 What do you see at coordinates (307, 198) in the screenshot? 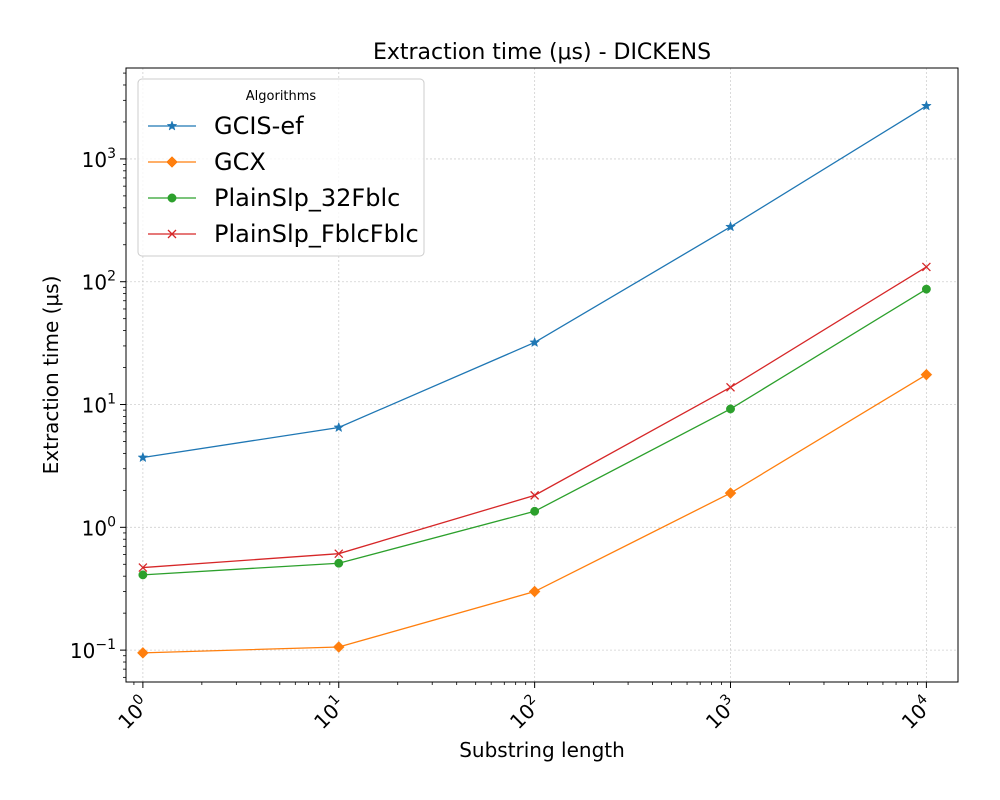
I see `legend-label: PlainSlp_32Fblc` at bounding box center [307, 198].